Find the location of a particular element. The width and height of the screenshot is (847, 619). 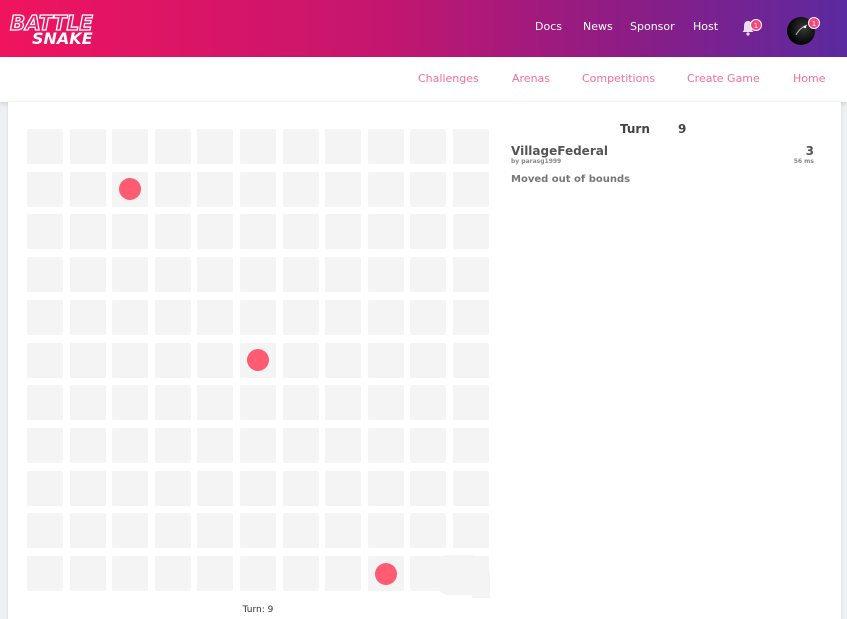

svg-text: SNAKE is located at coordinates (62, 38).